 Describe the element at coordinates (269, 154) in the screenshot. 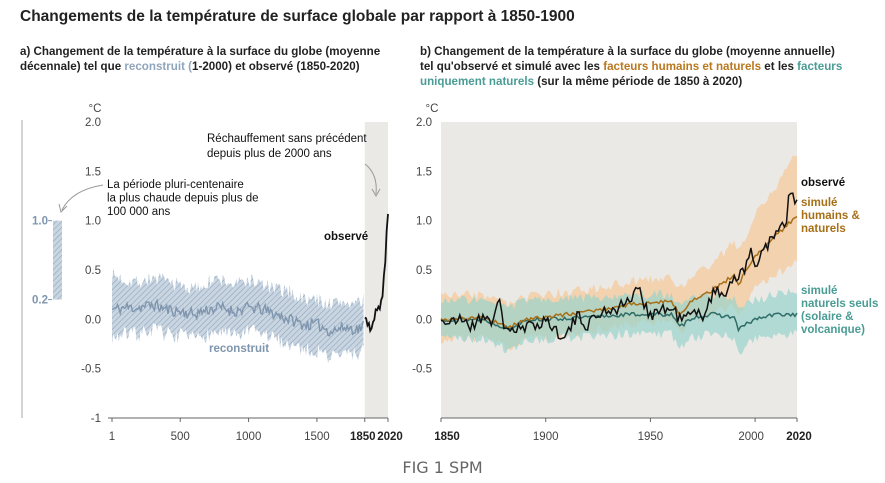

I see `annotation-record: depuis plus de 2000 ans` at that location.